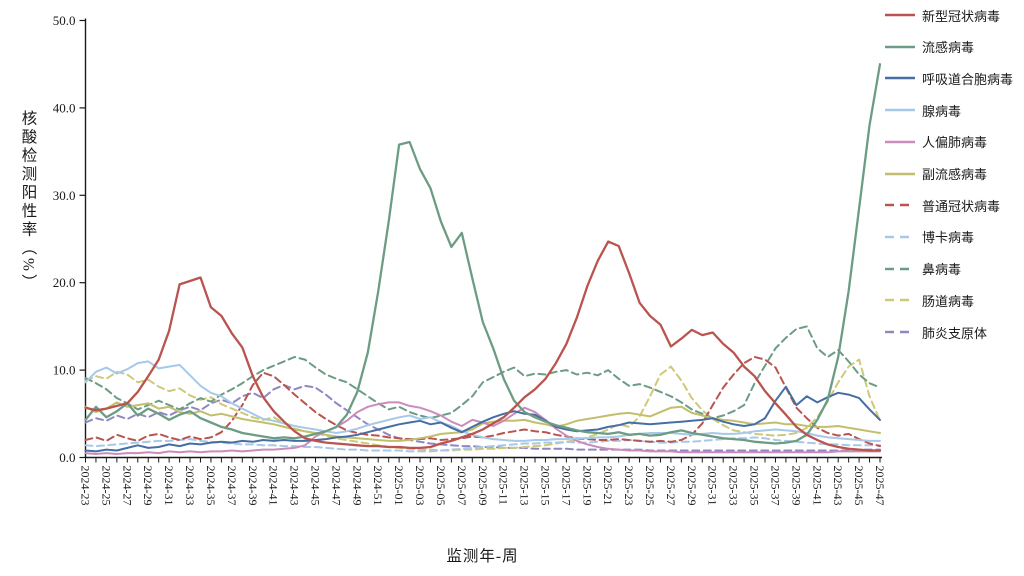  Describe the element at coordinates (838, 486) in the screenshot. I see `x-tick-label: 2025-43` at that location.